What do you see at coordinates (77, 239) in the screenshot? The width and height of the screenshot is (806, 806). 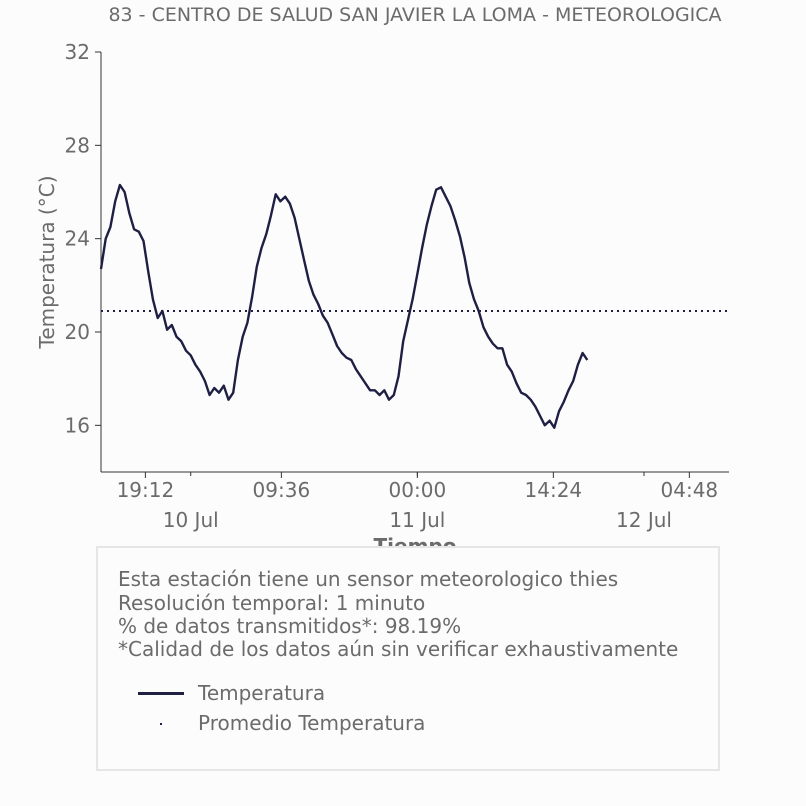 I see `y-tick-label: 24` at bounding box center [77, 239].